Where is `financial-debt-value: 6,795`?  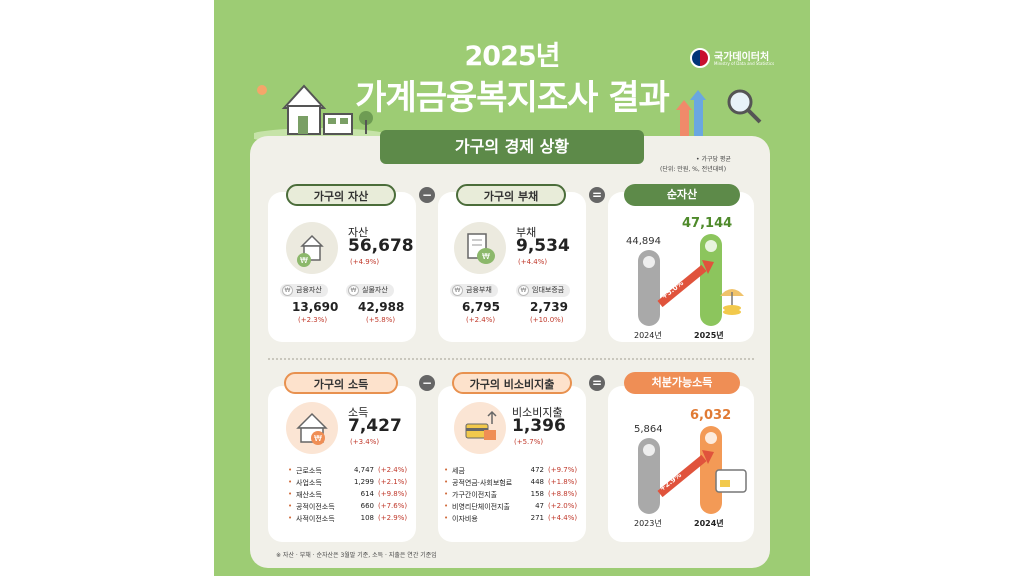
financial-debt-value: 6,795 is located at coordinates (481, 307).